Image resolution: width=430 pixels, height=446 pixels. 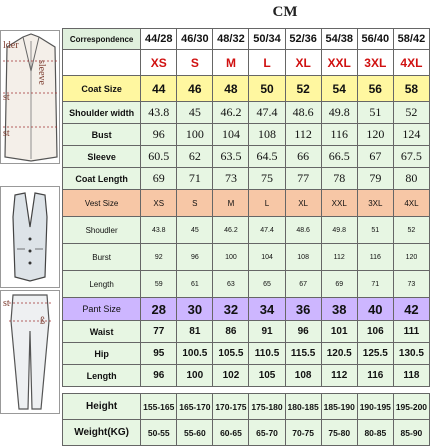 I want to click on correspondence-row-cell: 44/28, so click(x=159, y=39).